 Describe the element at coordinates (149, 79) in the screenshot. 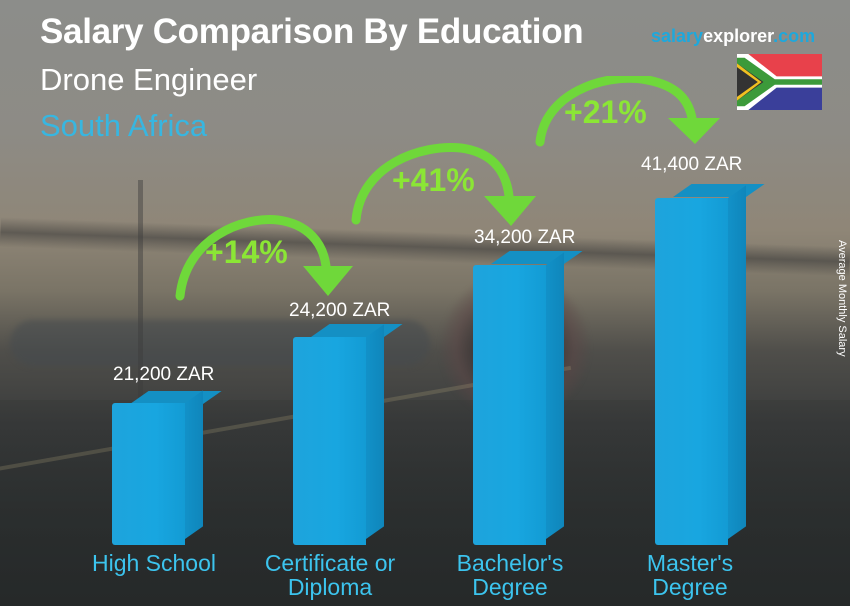

I see `job-title: Drone Engineer` at that location.